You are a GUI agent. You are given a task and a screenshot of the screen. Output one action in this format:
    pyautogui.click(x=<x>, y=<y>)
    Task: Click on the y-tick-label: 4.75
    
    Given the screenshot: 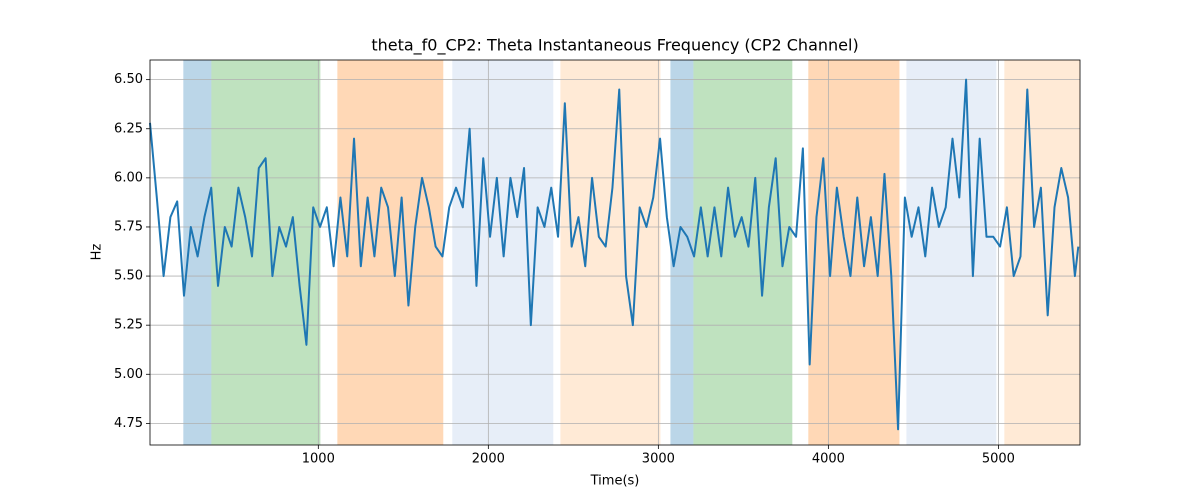 What is the action you would take?
    pyautogui.click(x=128, y=423)
    